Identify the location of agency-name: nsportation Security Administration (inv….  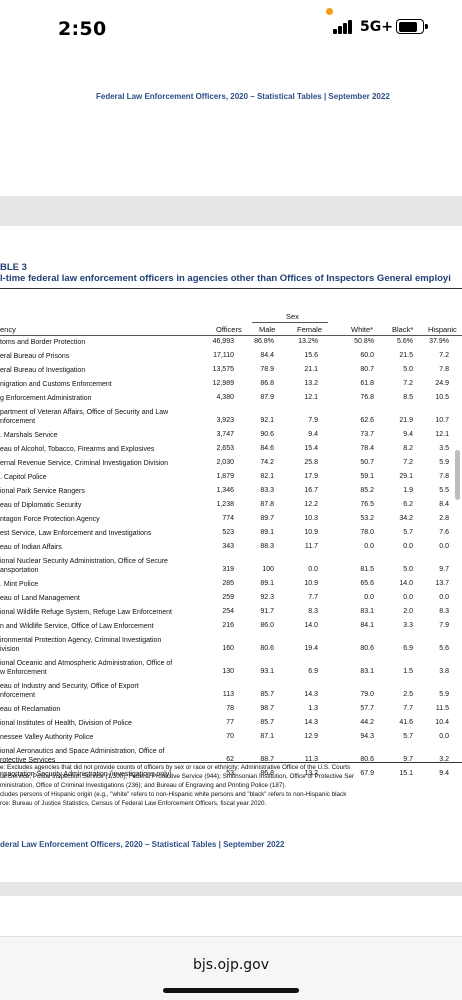
(86, 774).